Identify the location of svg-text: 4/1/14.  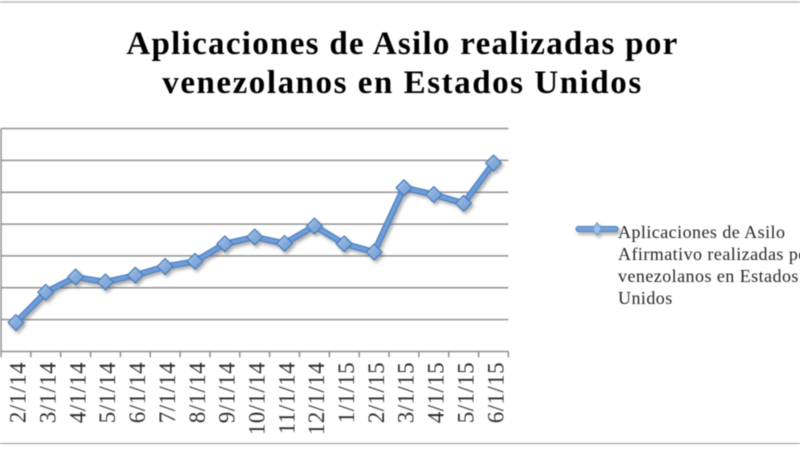
(77, 392).